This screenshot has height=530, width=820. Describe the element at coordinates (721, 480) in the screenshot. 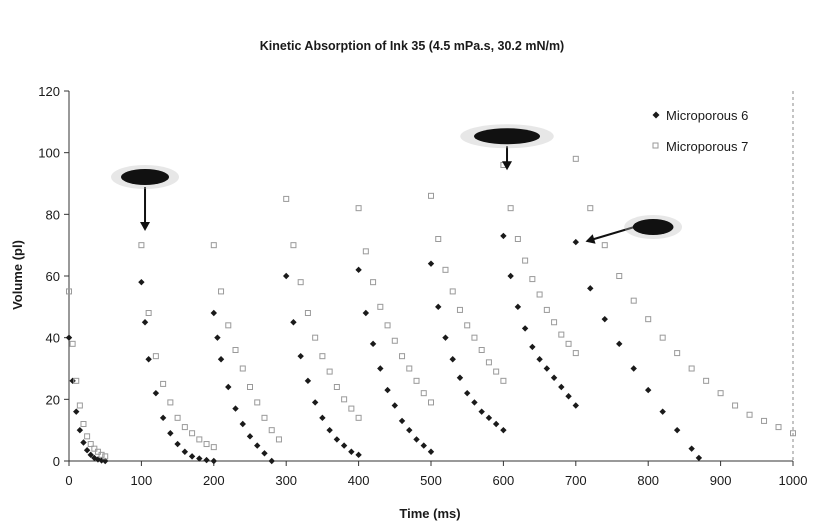

I see `x-tick-label: 900` at that location.